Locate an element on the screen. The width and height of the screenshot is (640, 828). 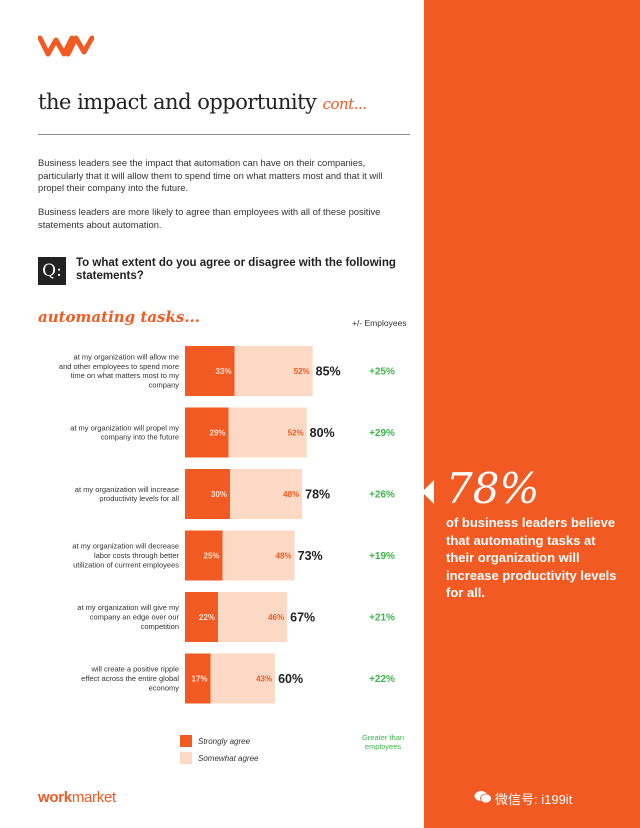
legend-label-somewhat-agree: Somewhat agree is located at coordinates (228, 758).